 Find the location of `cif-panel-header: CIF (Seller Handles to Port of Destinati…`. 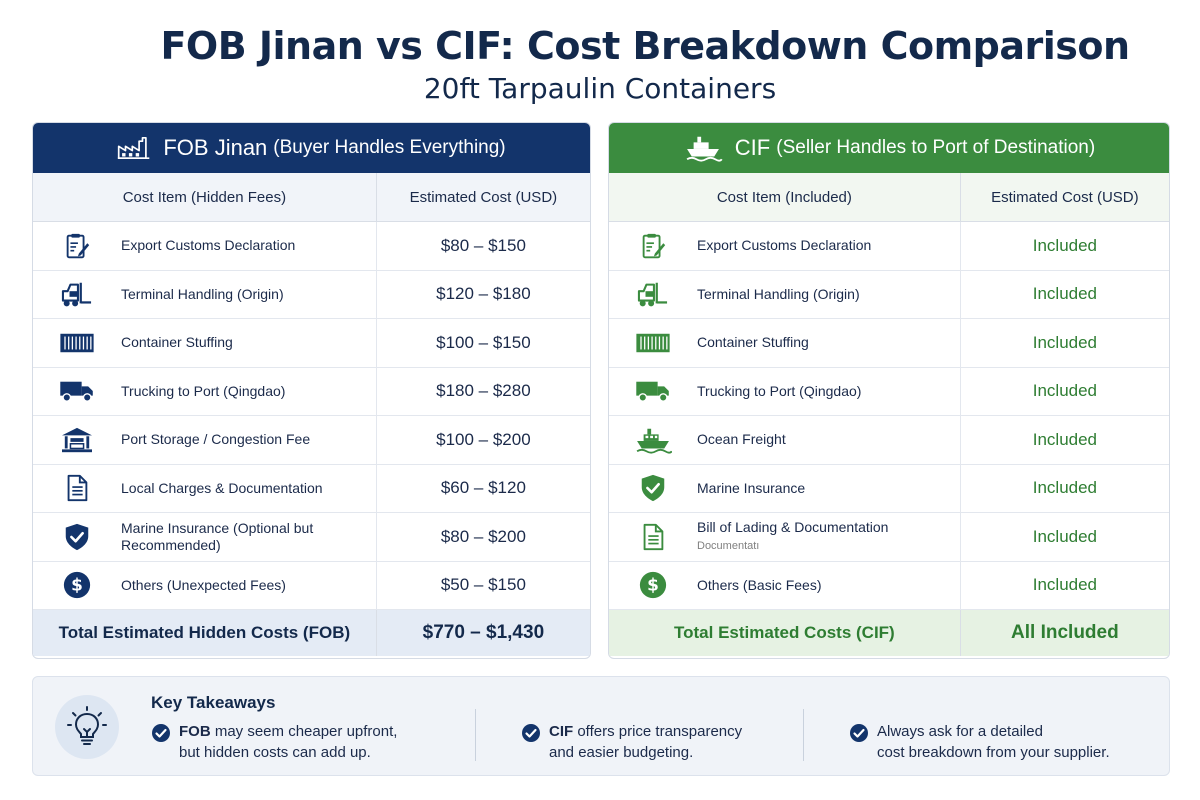

cif-panel-header: CIF (Seller Handles to Port of Destinati… is located at coordinates (889, 148).